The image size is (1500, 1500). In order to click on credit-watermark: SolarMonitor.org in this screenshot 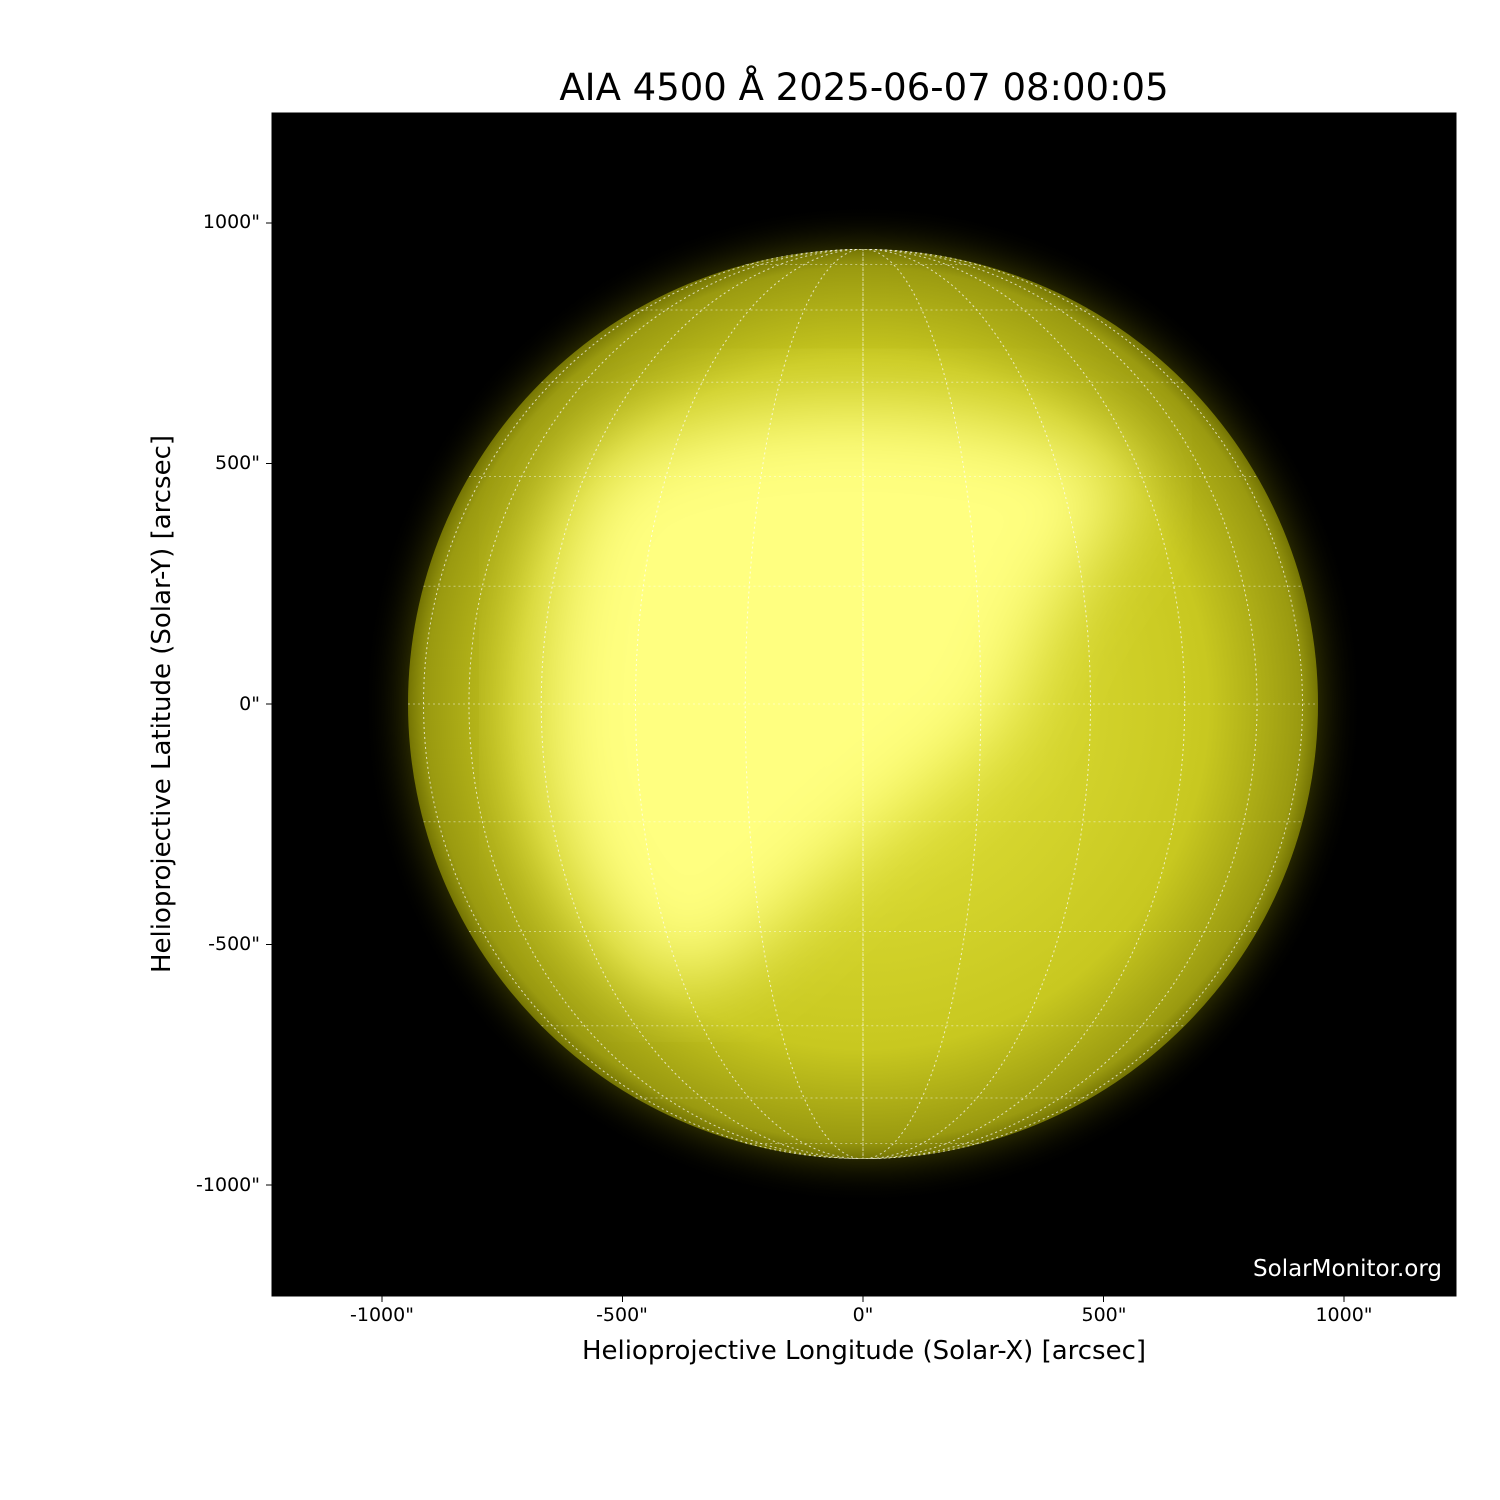, I will do `click(1347, 1269)`.